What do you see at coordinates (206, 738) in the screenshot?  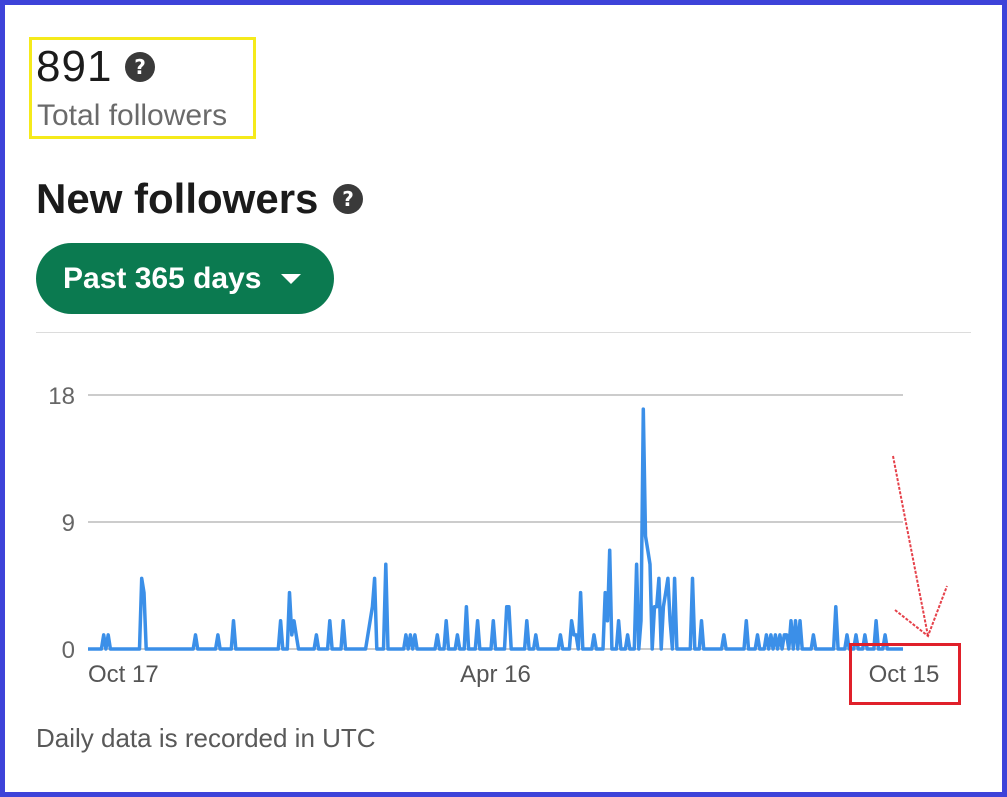 I see `footnote: Daily data is recorded in UTC` at bounding box center [206, 738].